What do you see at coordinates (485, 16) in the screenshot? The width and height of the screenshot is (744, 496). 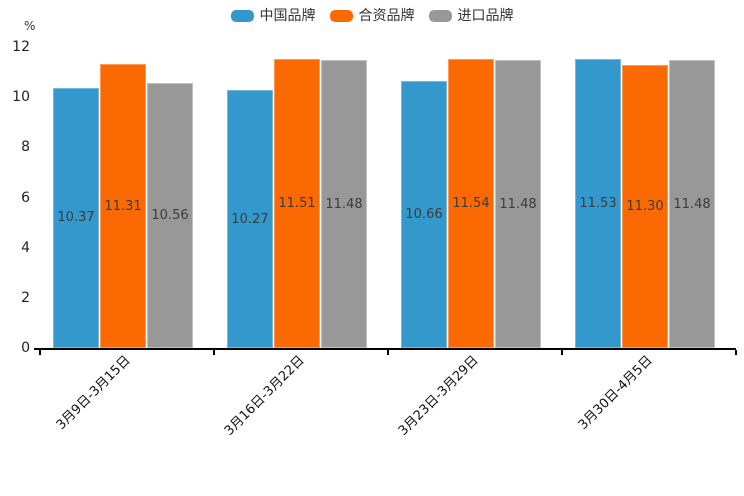 I see `legend-label: 进口品牌` at bounding box center [485, 16].